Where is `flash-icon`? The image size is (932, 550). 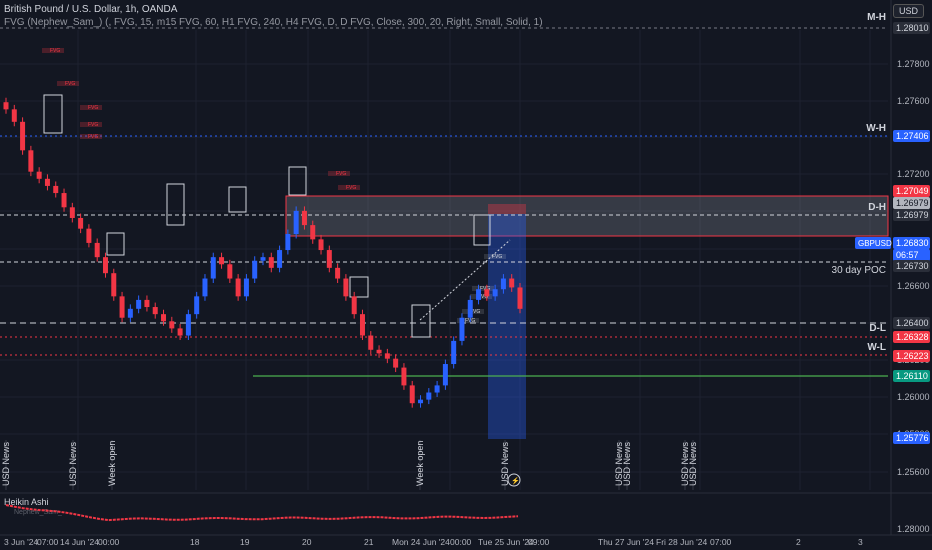
flash-icon is located at coordinates (514, 480).